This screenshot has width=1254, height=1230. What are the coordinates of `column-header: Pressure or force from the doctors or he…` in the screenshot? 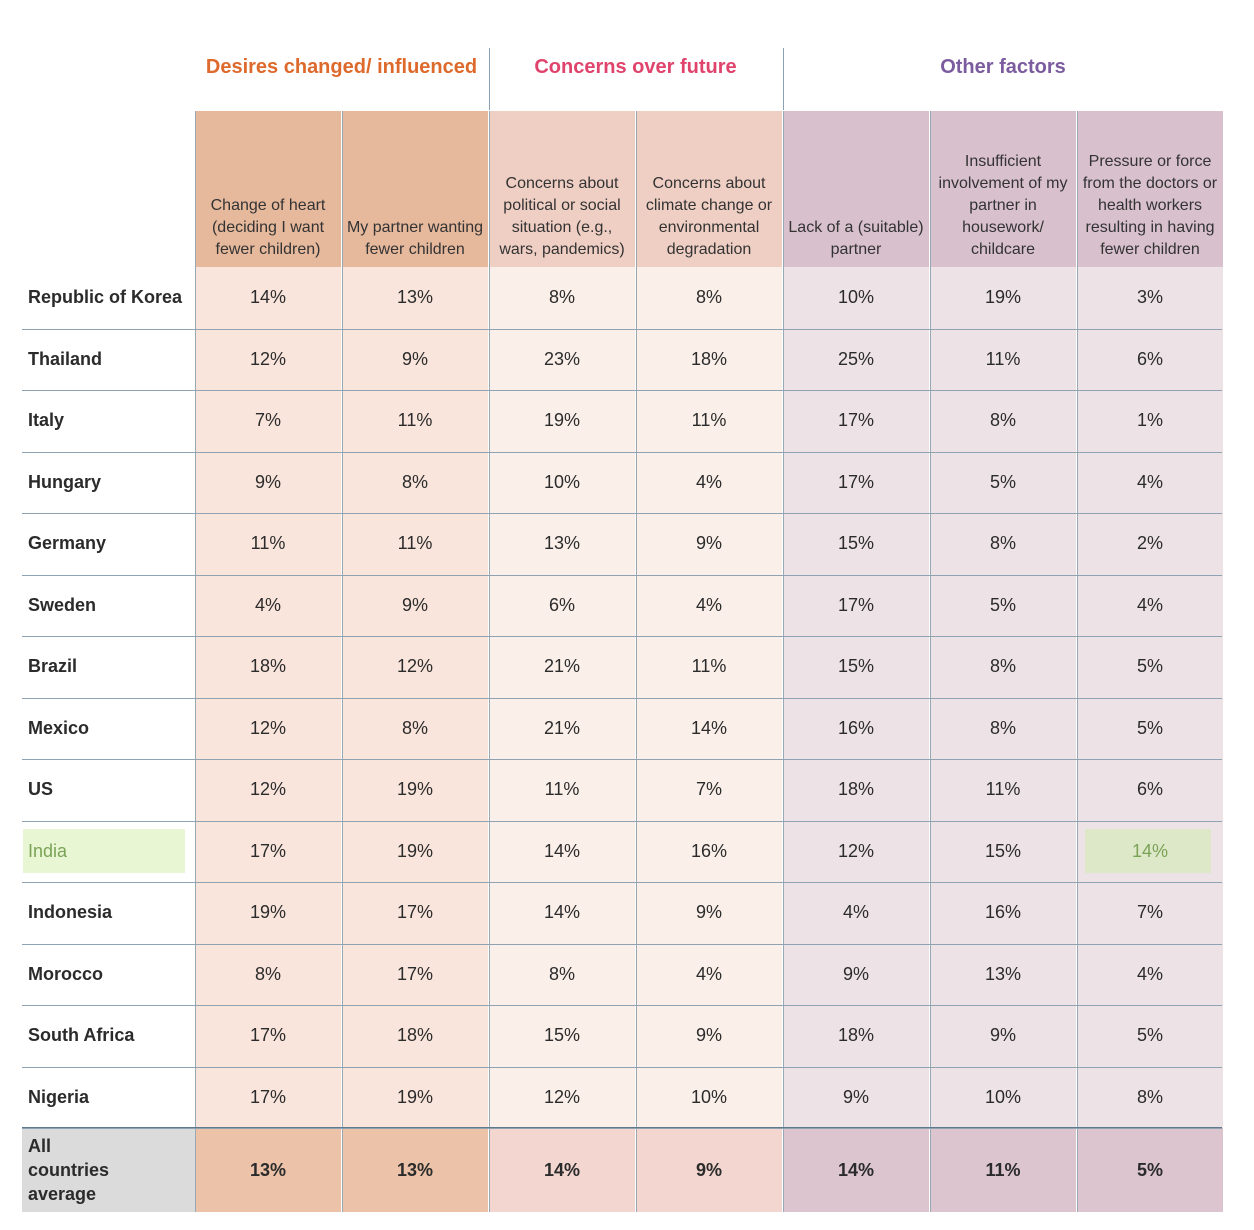 It's located at (1150, 189).